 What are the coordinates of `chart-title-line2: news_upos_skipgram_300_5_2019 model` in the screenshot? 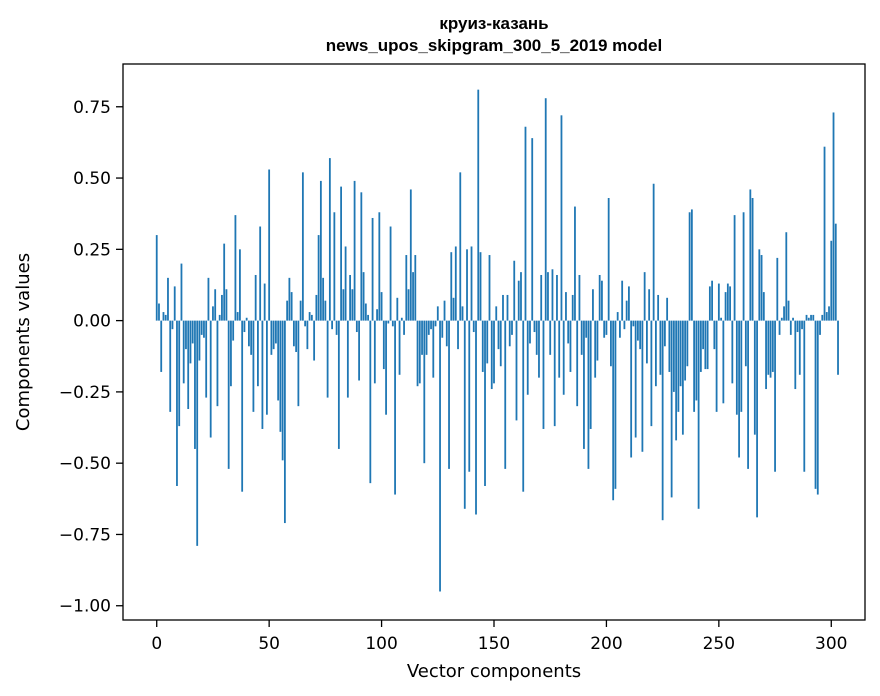 It's located at (494, 45).